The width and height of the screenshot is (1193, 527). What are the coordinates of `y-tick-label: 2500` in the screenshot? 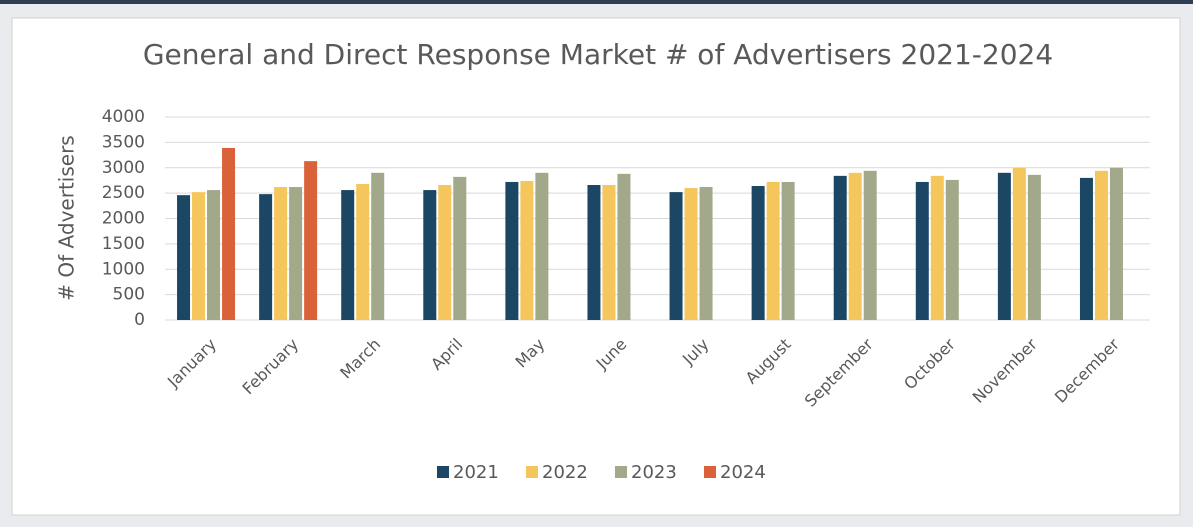 It's located at (123, 193).